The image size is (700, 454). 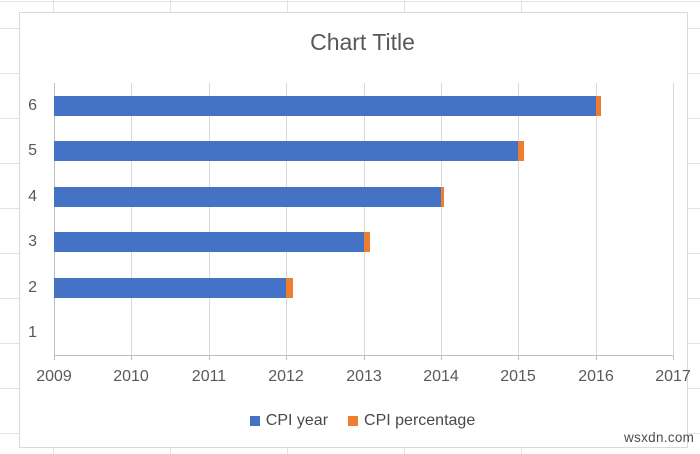 I want to click on legend-item-cpi-year: CPI year, so click(x=289, y=421).